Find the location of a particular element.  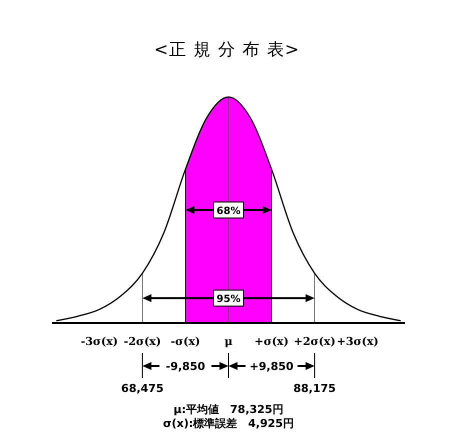

band-label: 68% is located at coordinates (228, 211).